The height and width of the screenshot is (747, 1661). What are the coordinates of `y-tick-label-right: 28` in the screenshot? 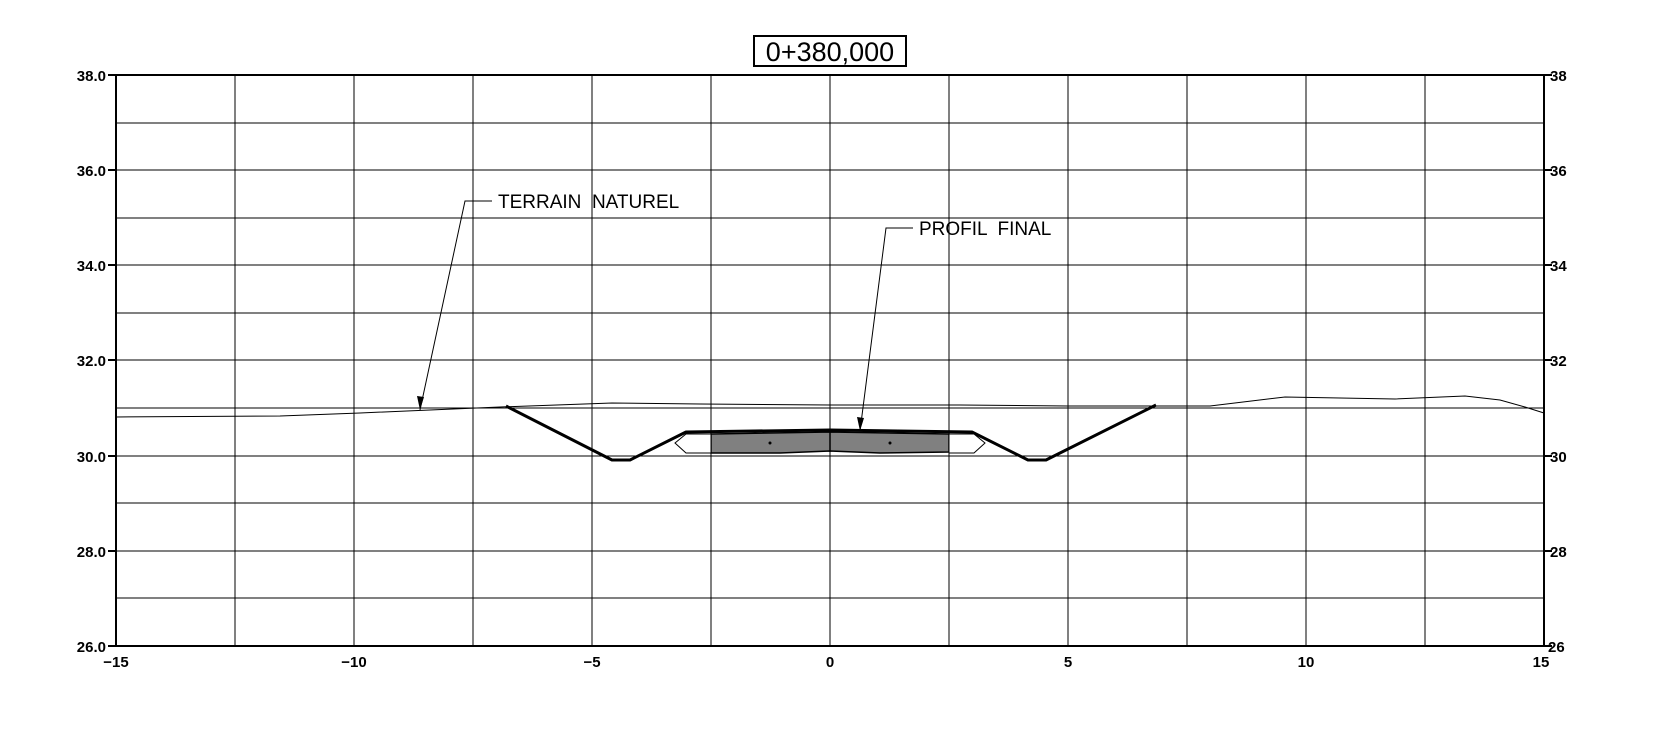 It's located at (1558, 552).